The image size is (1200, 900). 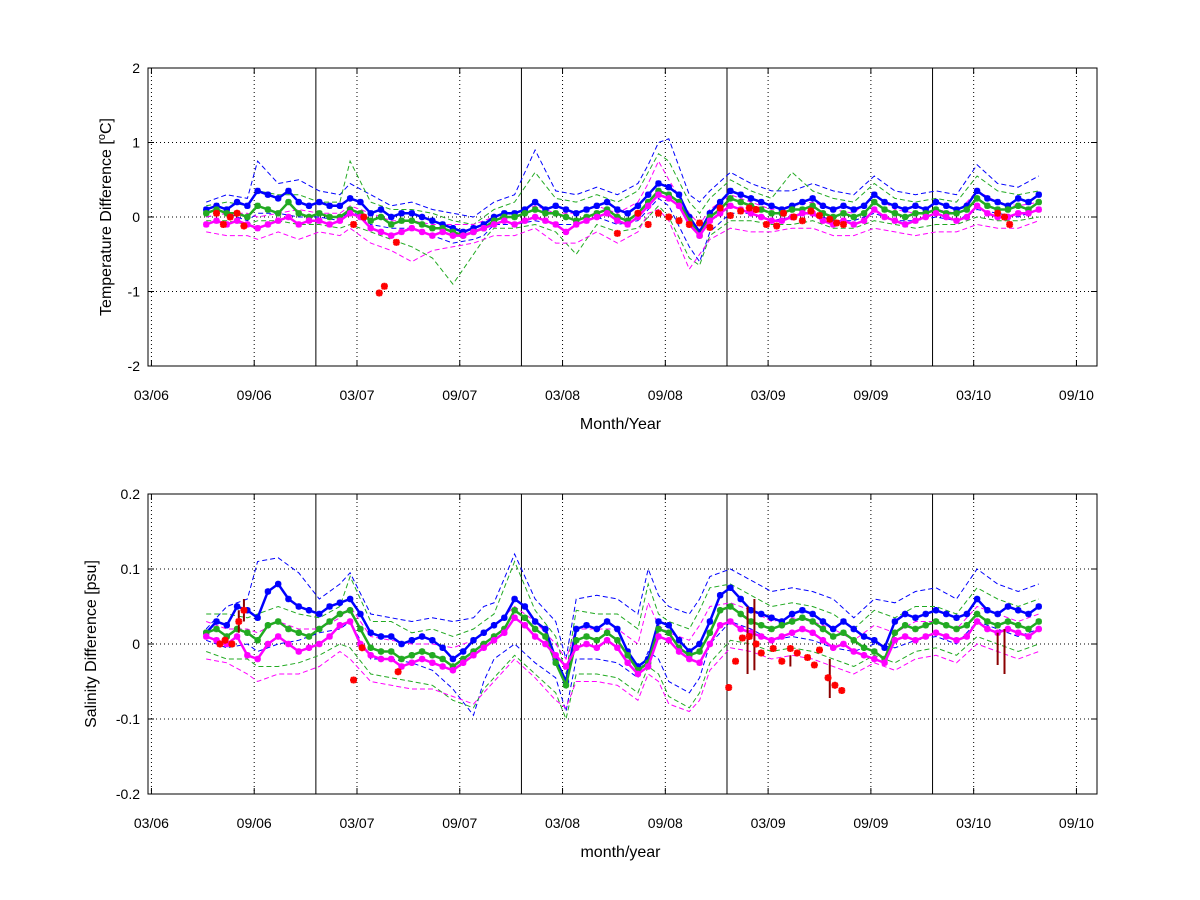 I want to click on salinity-series-point-series_magenta-28-shape, so click(x=494, y=640).